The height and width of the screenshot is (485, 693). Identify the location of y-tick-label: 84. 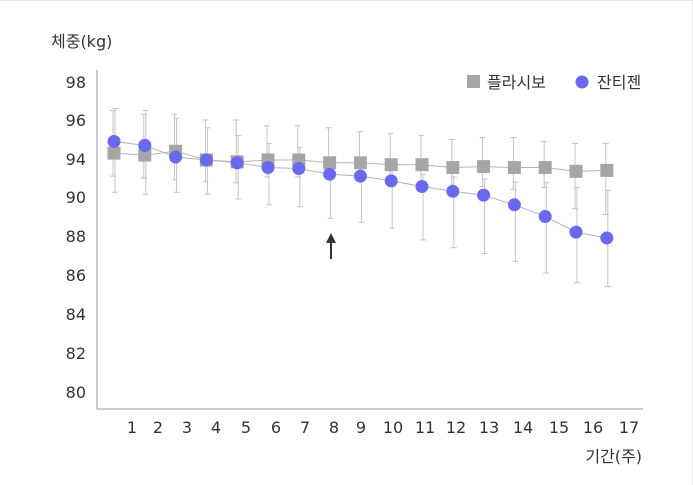
(76, 314).